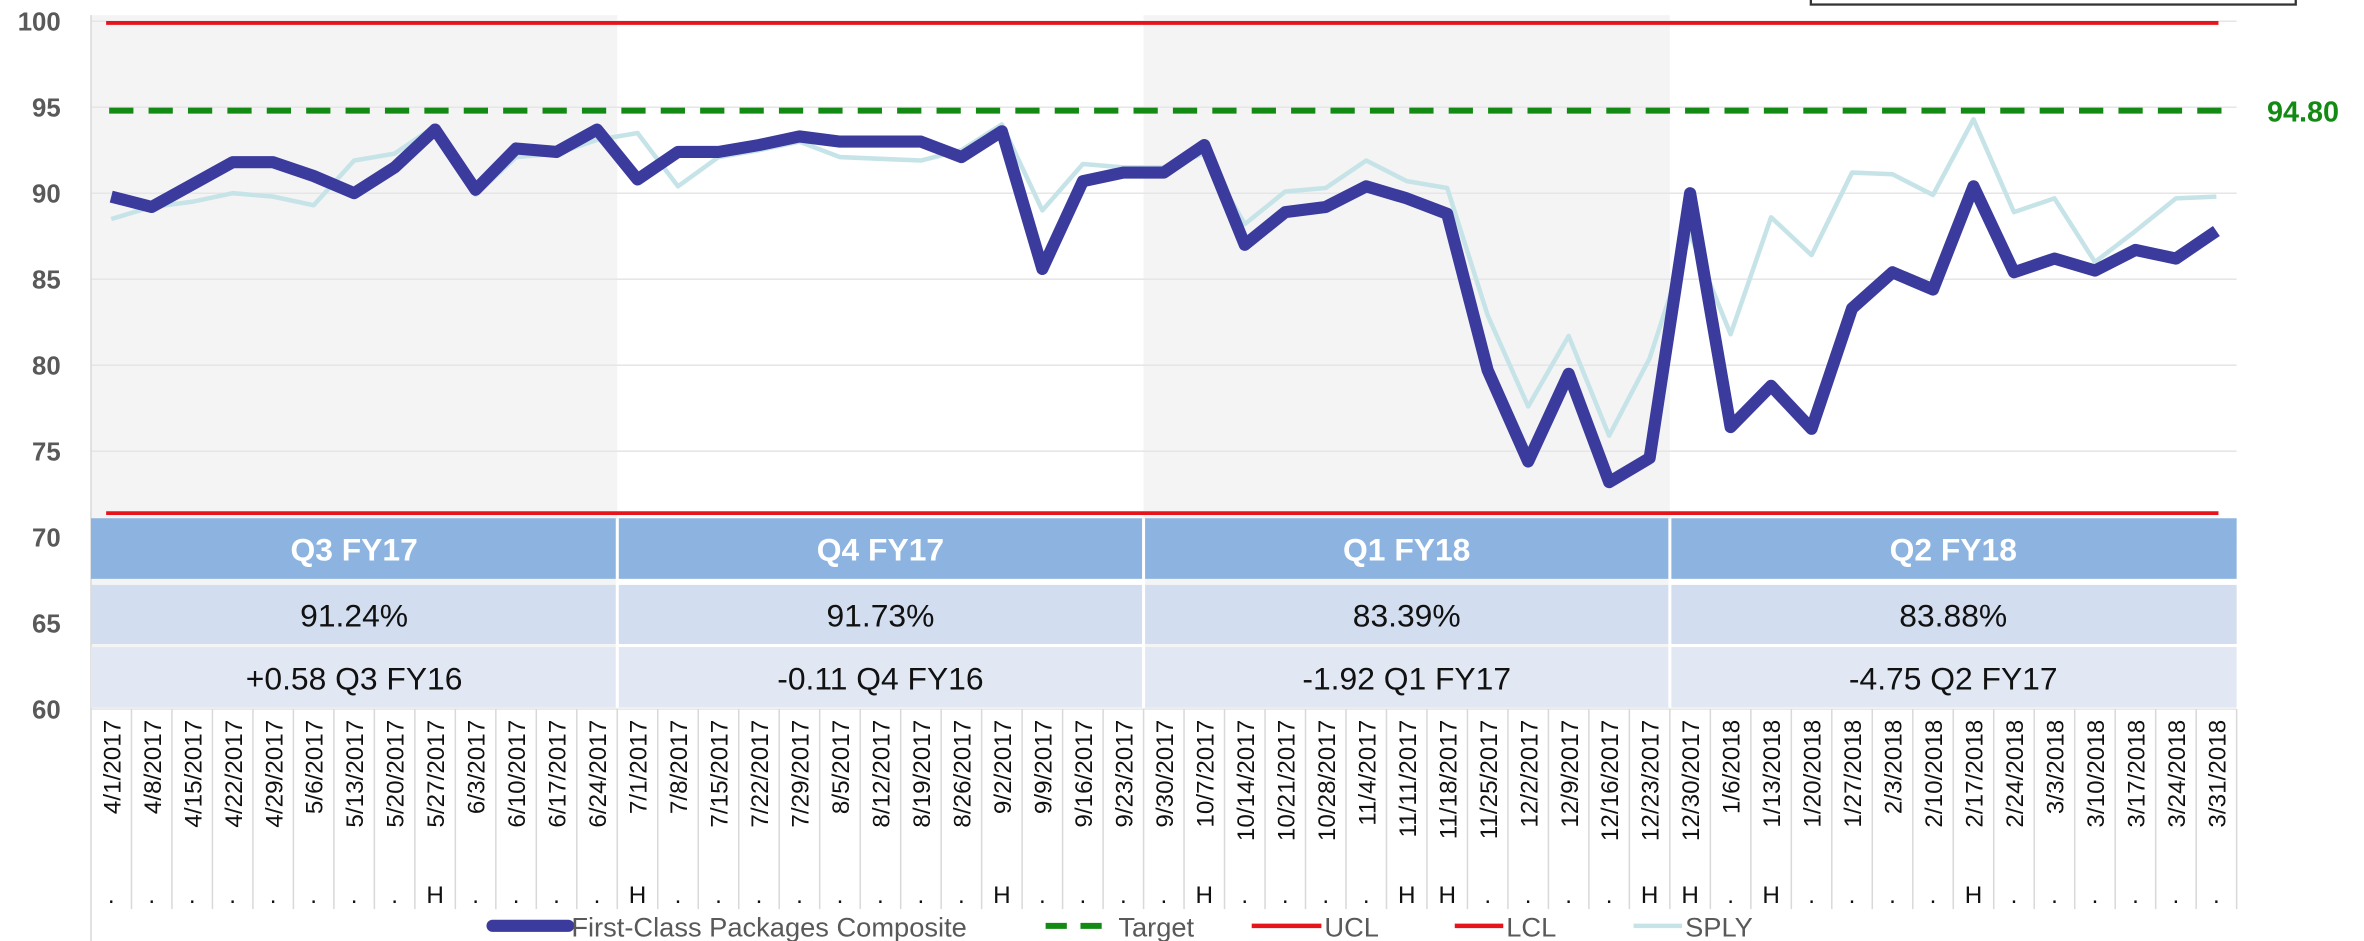  I want to click on table-text: 91.73%, so click(880, 616).